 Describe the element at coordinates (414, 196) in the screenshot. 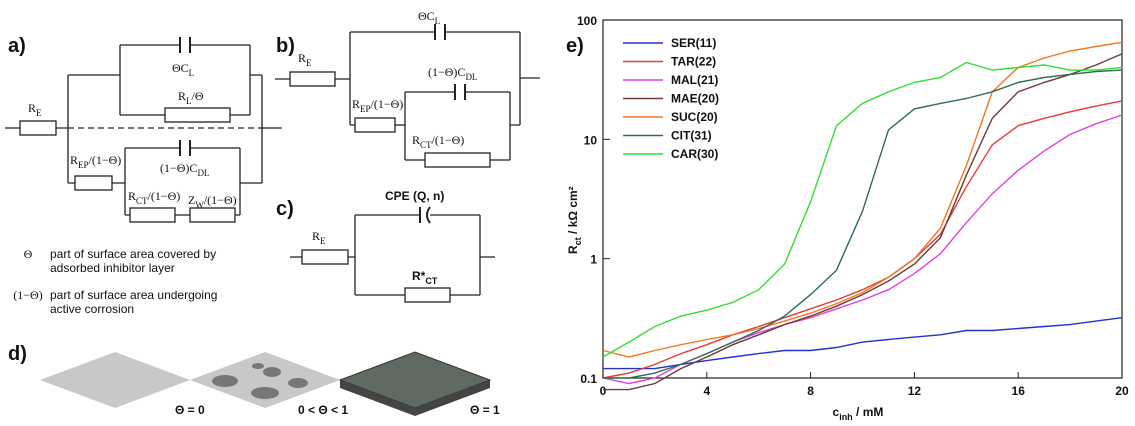

I see `label: CPE (Q, n)` at that location.